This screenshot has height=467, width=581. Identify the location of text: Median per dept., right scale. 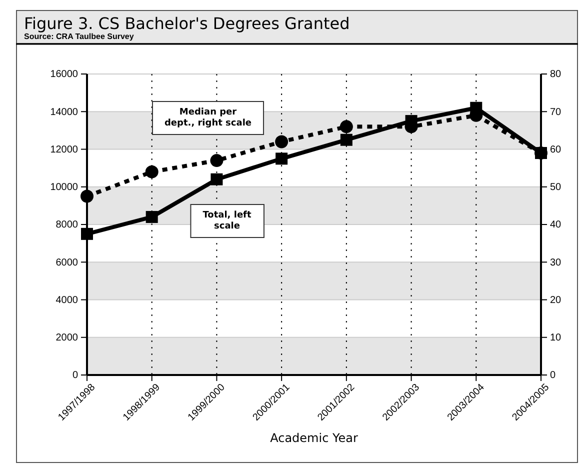
(208, 118).